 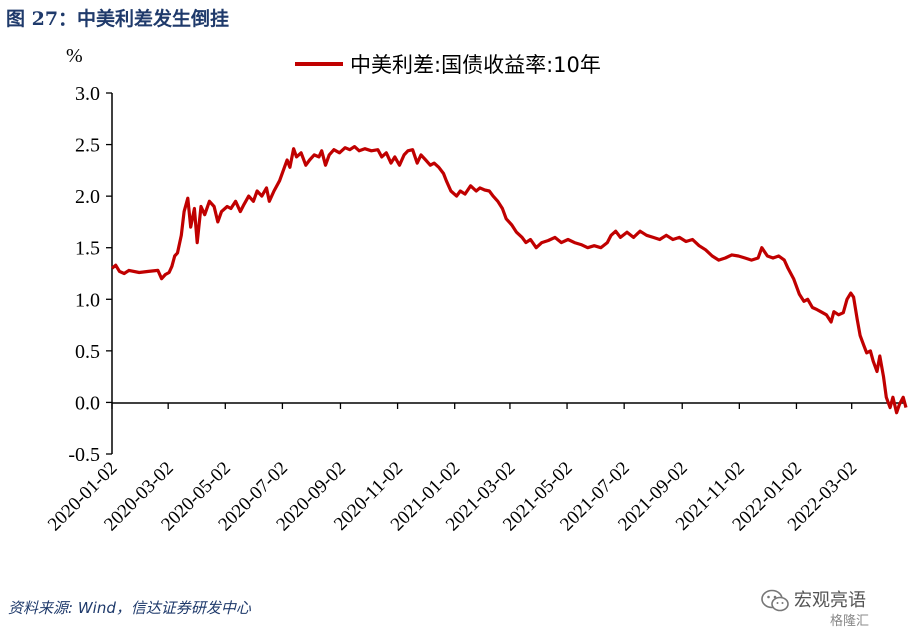 What do you see at coordinates (129, 608) in the screenshot?
I see `source-note: 资料来源: Wind，信达证券研发中心` at bounding box center [129, 608].